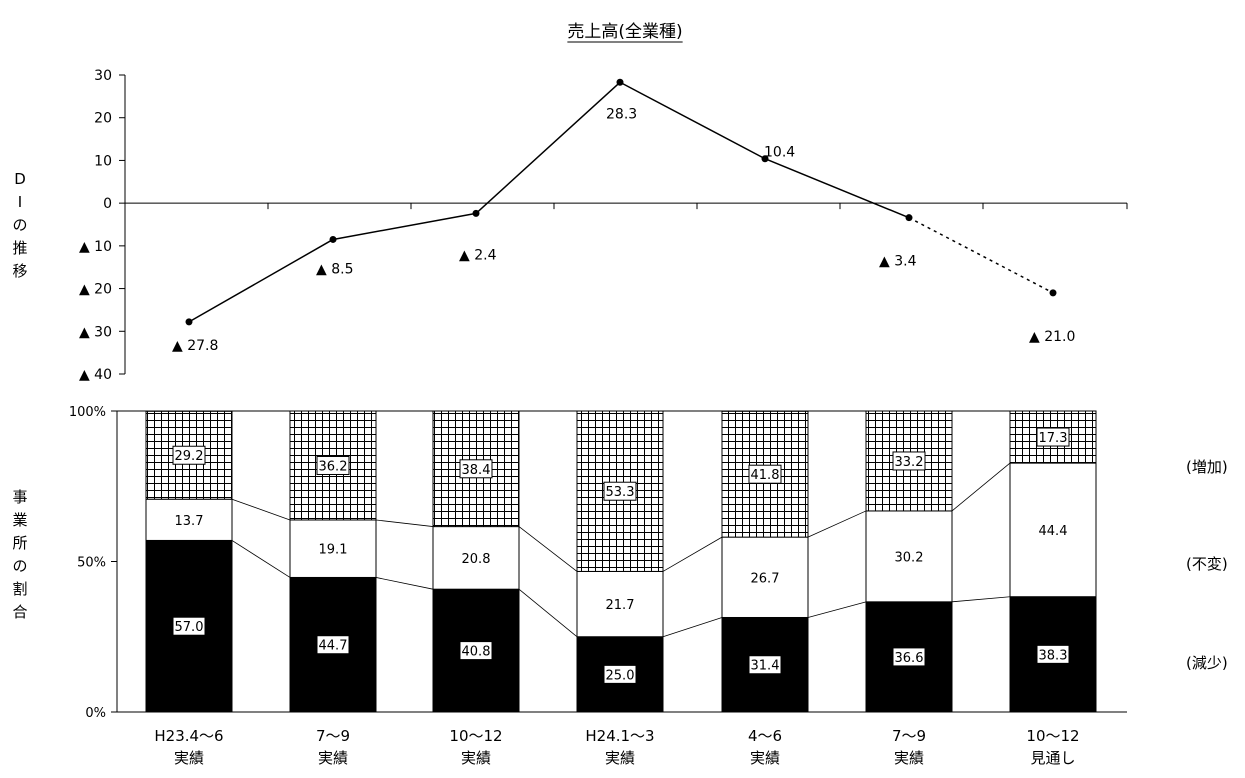  Describe the element at coordinates (476, 470) in the screenshot. I see `bar-data-label: 38.4` at that location.